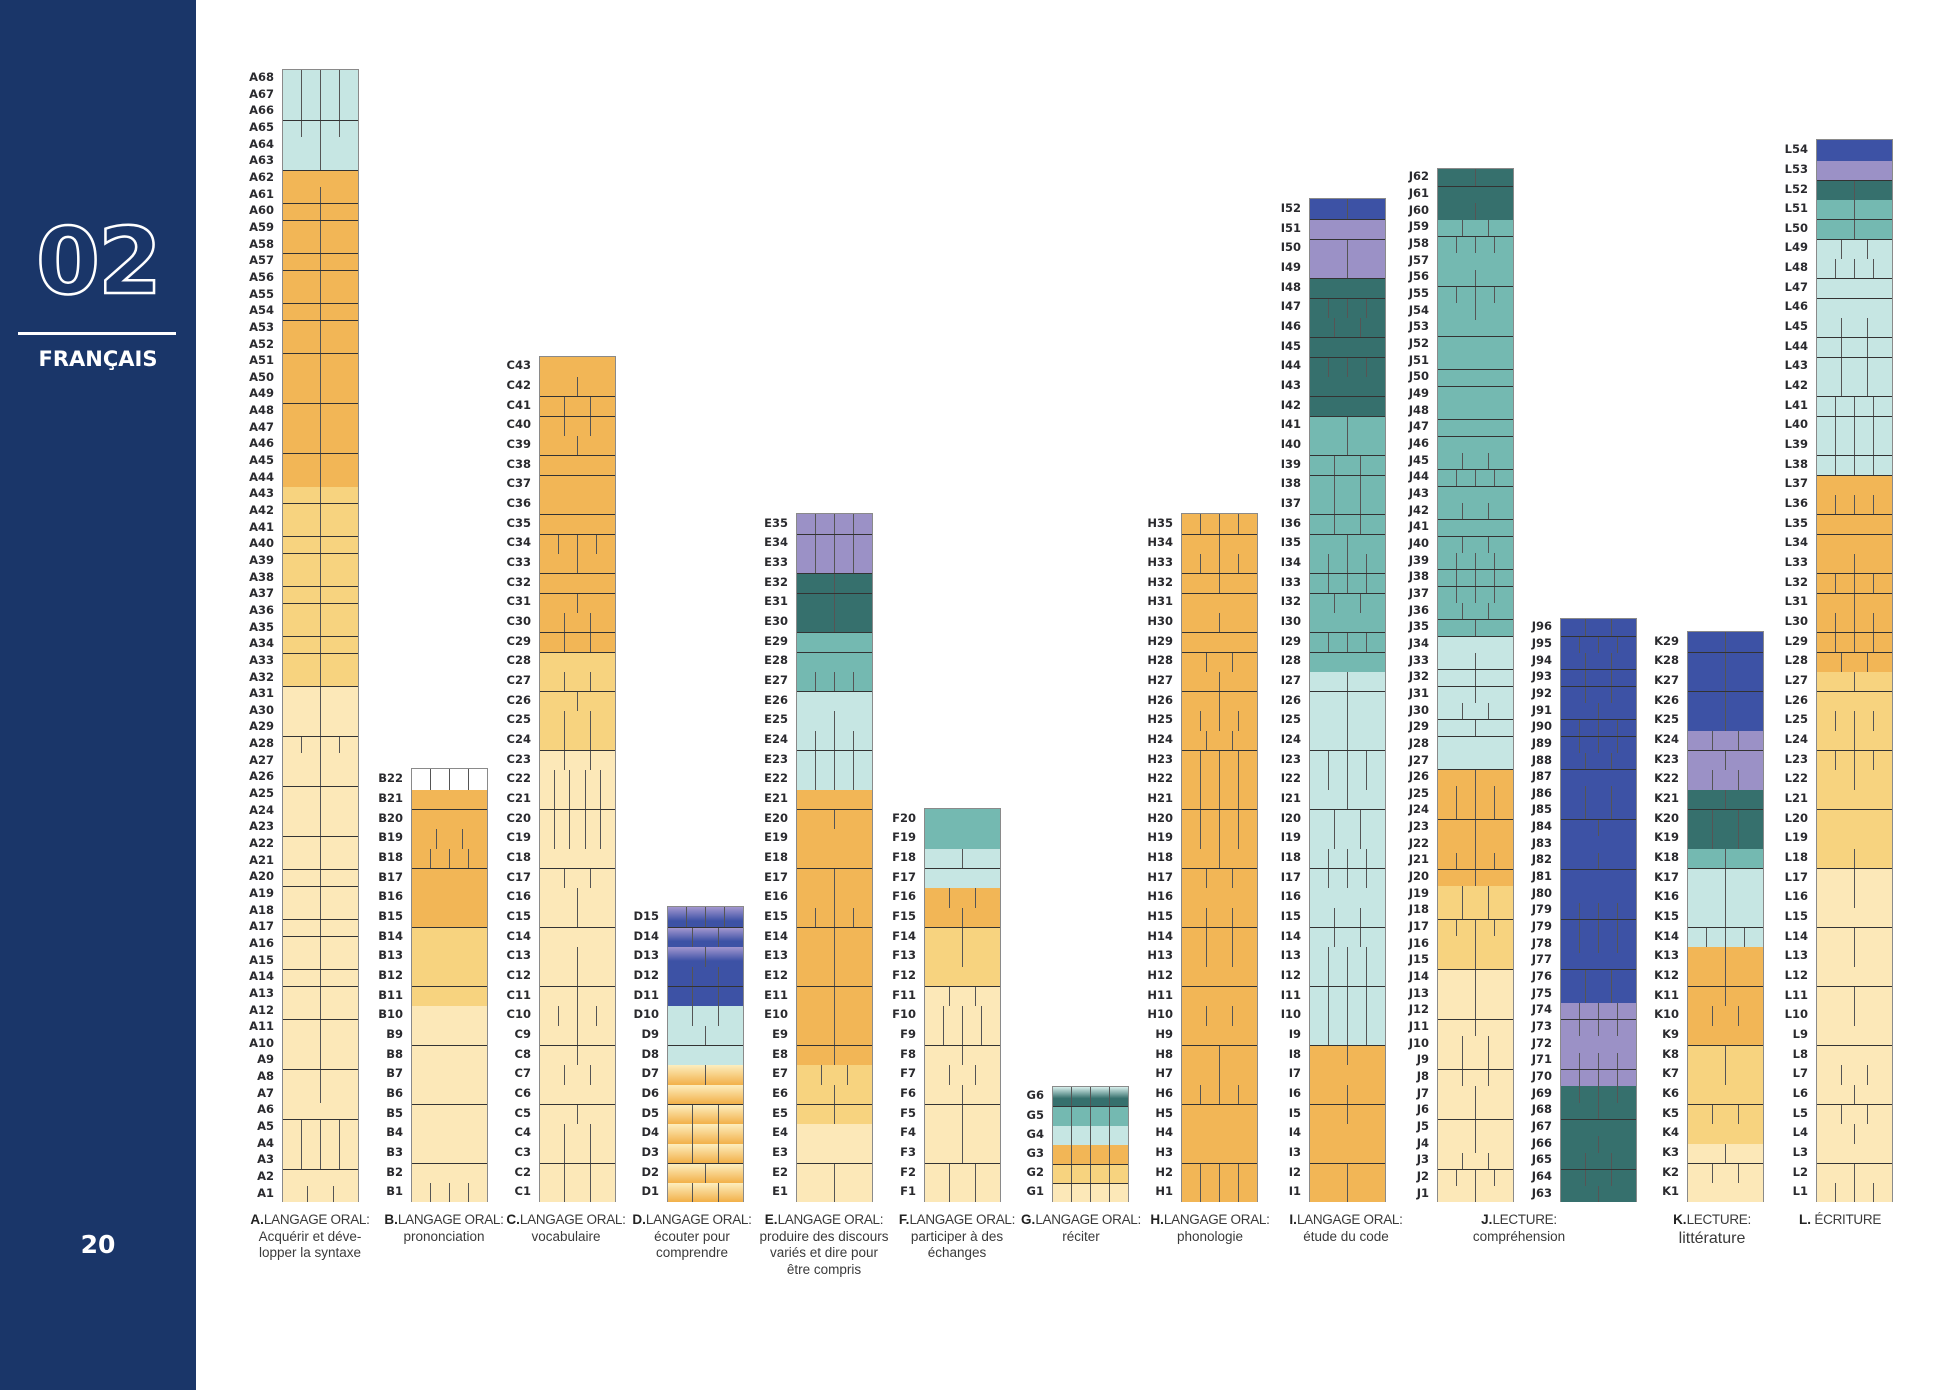 This screenshot has width=1954, height=1390. What do you see at coordinates (1796, 149) in the screenshot?
I see `row-label: L54` at bounding box center [1796, 149].